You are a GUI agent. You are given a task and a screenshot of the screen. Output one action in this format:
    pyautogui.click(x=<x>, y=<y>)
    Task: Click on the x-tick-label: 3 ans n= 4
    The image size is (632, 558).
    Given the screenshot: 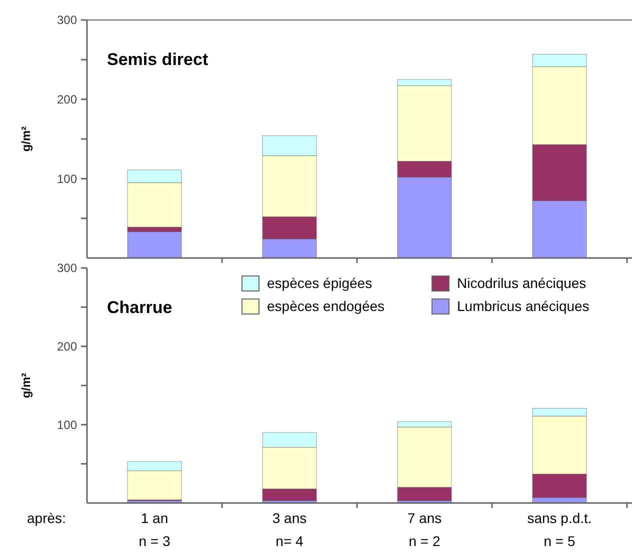 What is the action you would take?
    pyautogui.click(x=289, y=529)
    